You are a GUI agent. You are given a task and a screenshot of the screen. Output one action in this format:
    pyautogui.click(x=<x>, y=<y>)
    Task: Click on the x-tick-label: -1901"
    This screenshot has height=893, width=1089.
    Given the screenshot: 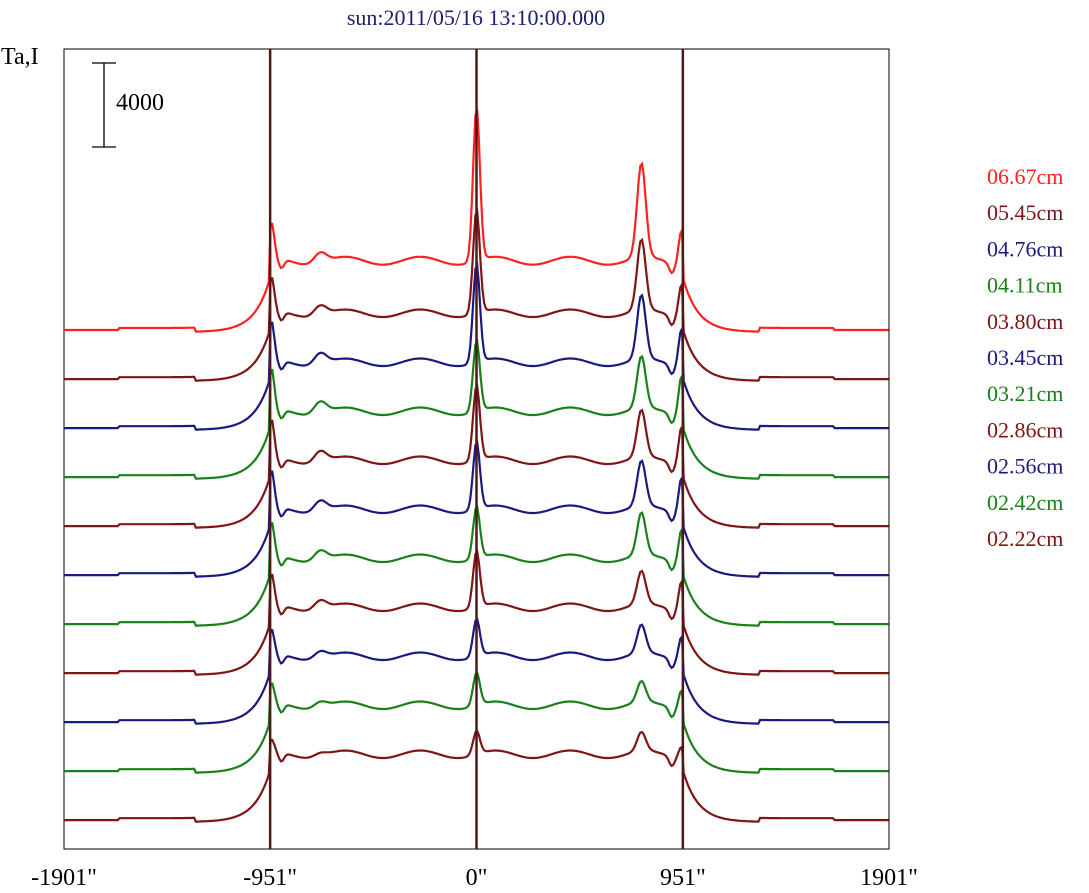 What is the action you would take?
    pyautogui.click(x=64, y=878)
    